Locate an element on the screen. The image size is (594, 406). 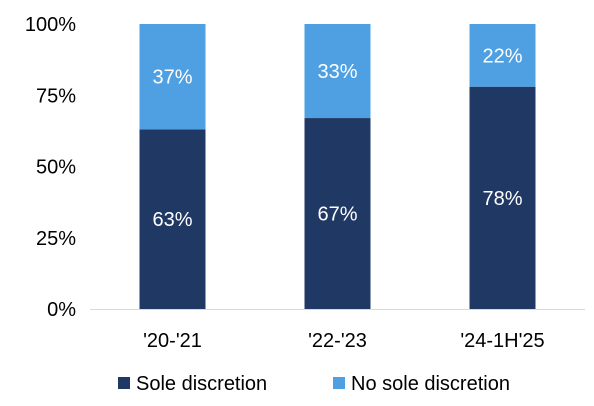
data-label: 63% is located at coordinates (172, 220).